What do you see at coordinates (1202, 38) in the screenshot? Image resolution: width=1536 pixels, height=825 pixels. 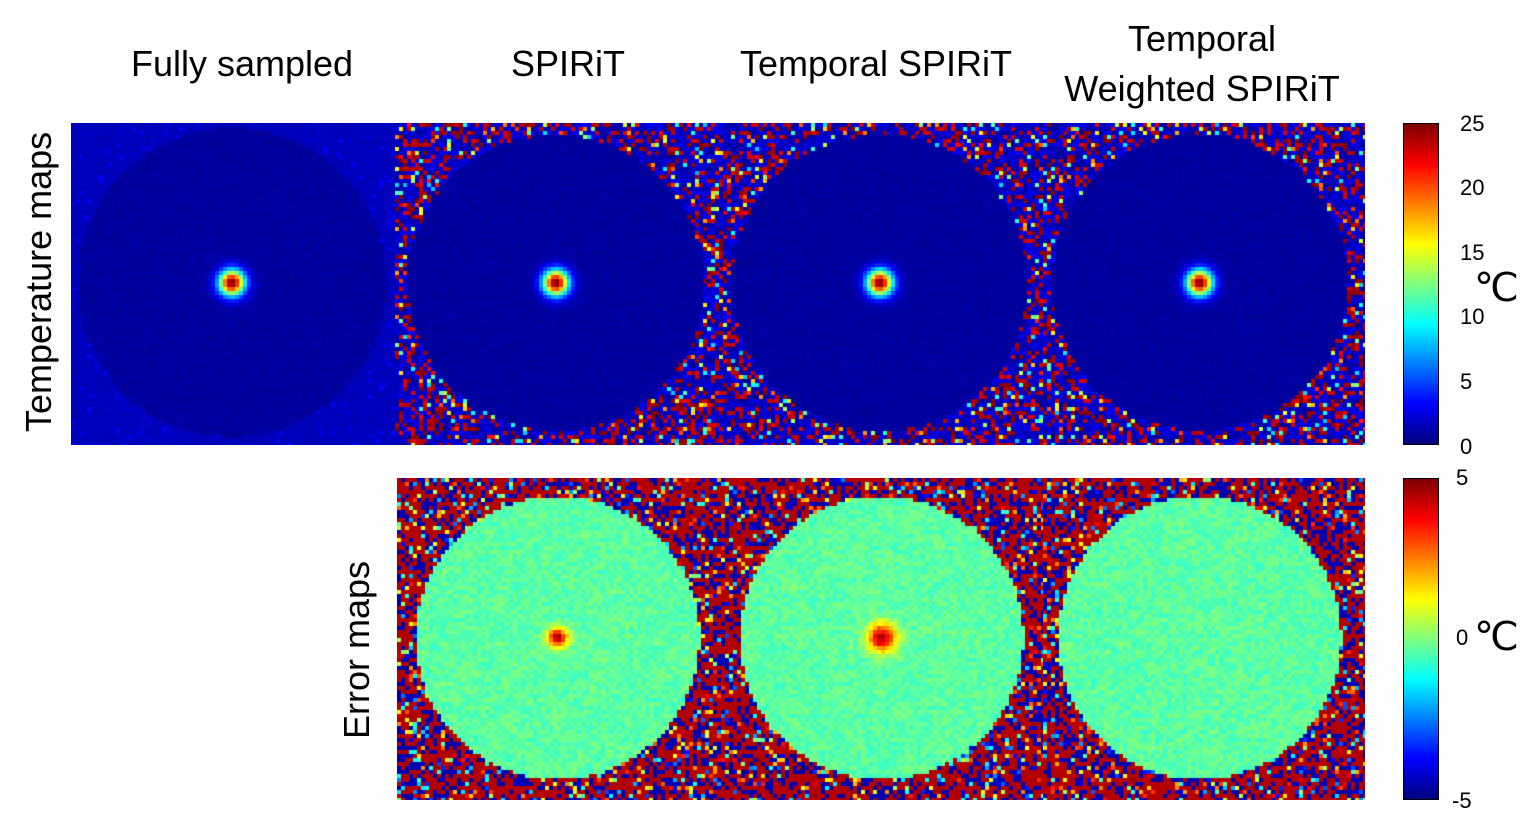 I see `column-title-temporal-weighted-spirit-line1: Temporal` at bounding box center [1202, 38].